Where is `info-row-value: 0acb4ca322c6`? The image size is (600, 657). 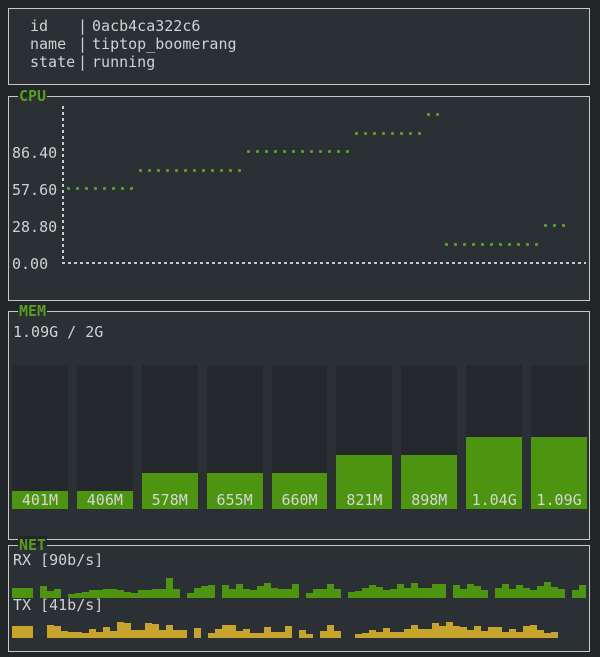
info-row-value: 0acb4ca322c6 is located at coordinates (146, 26).